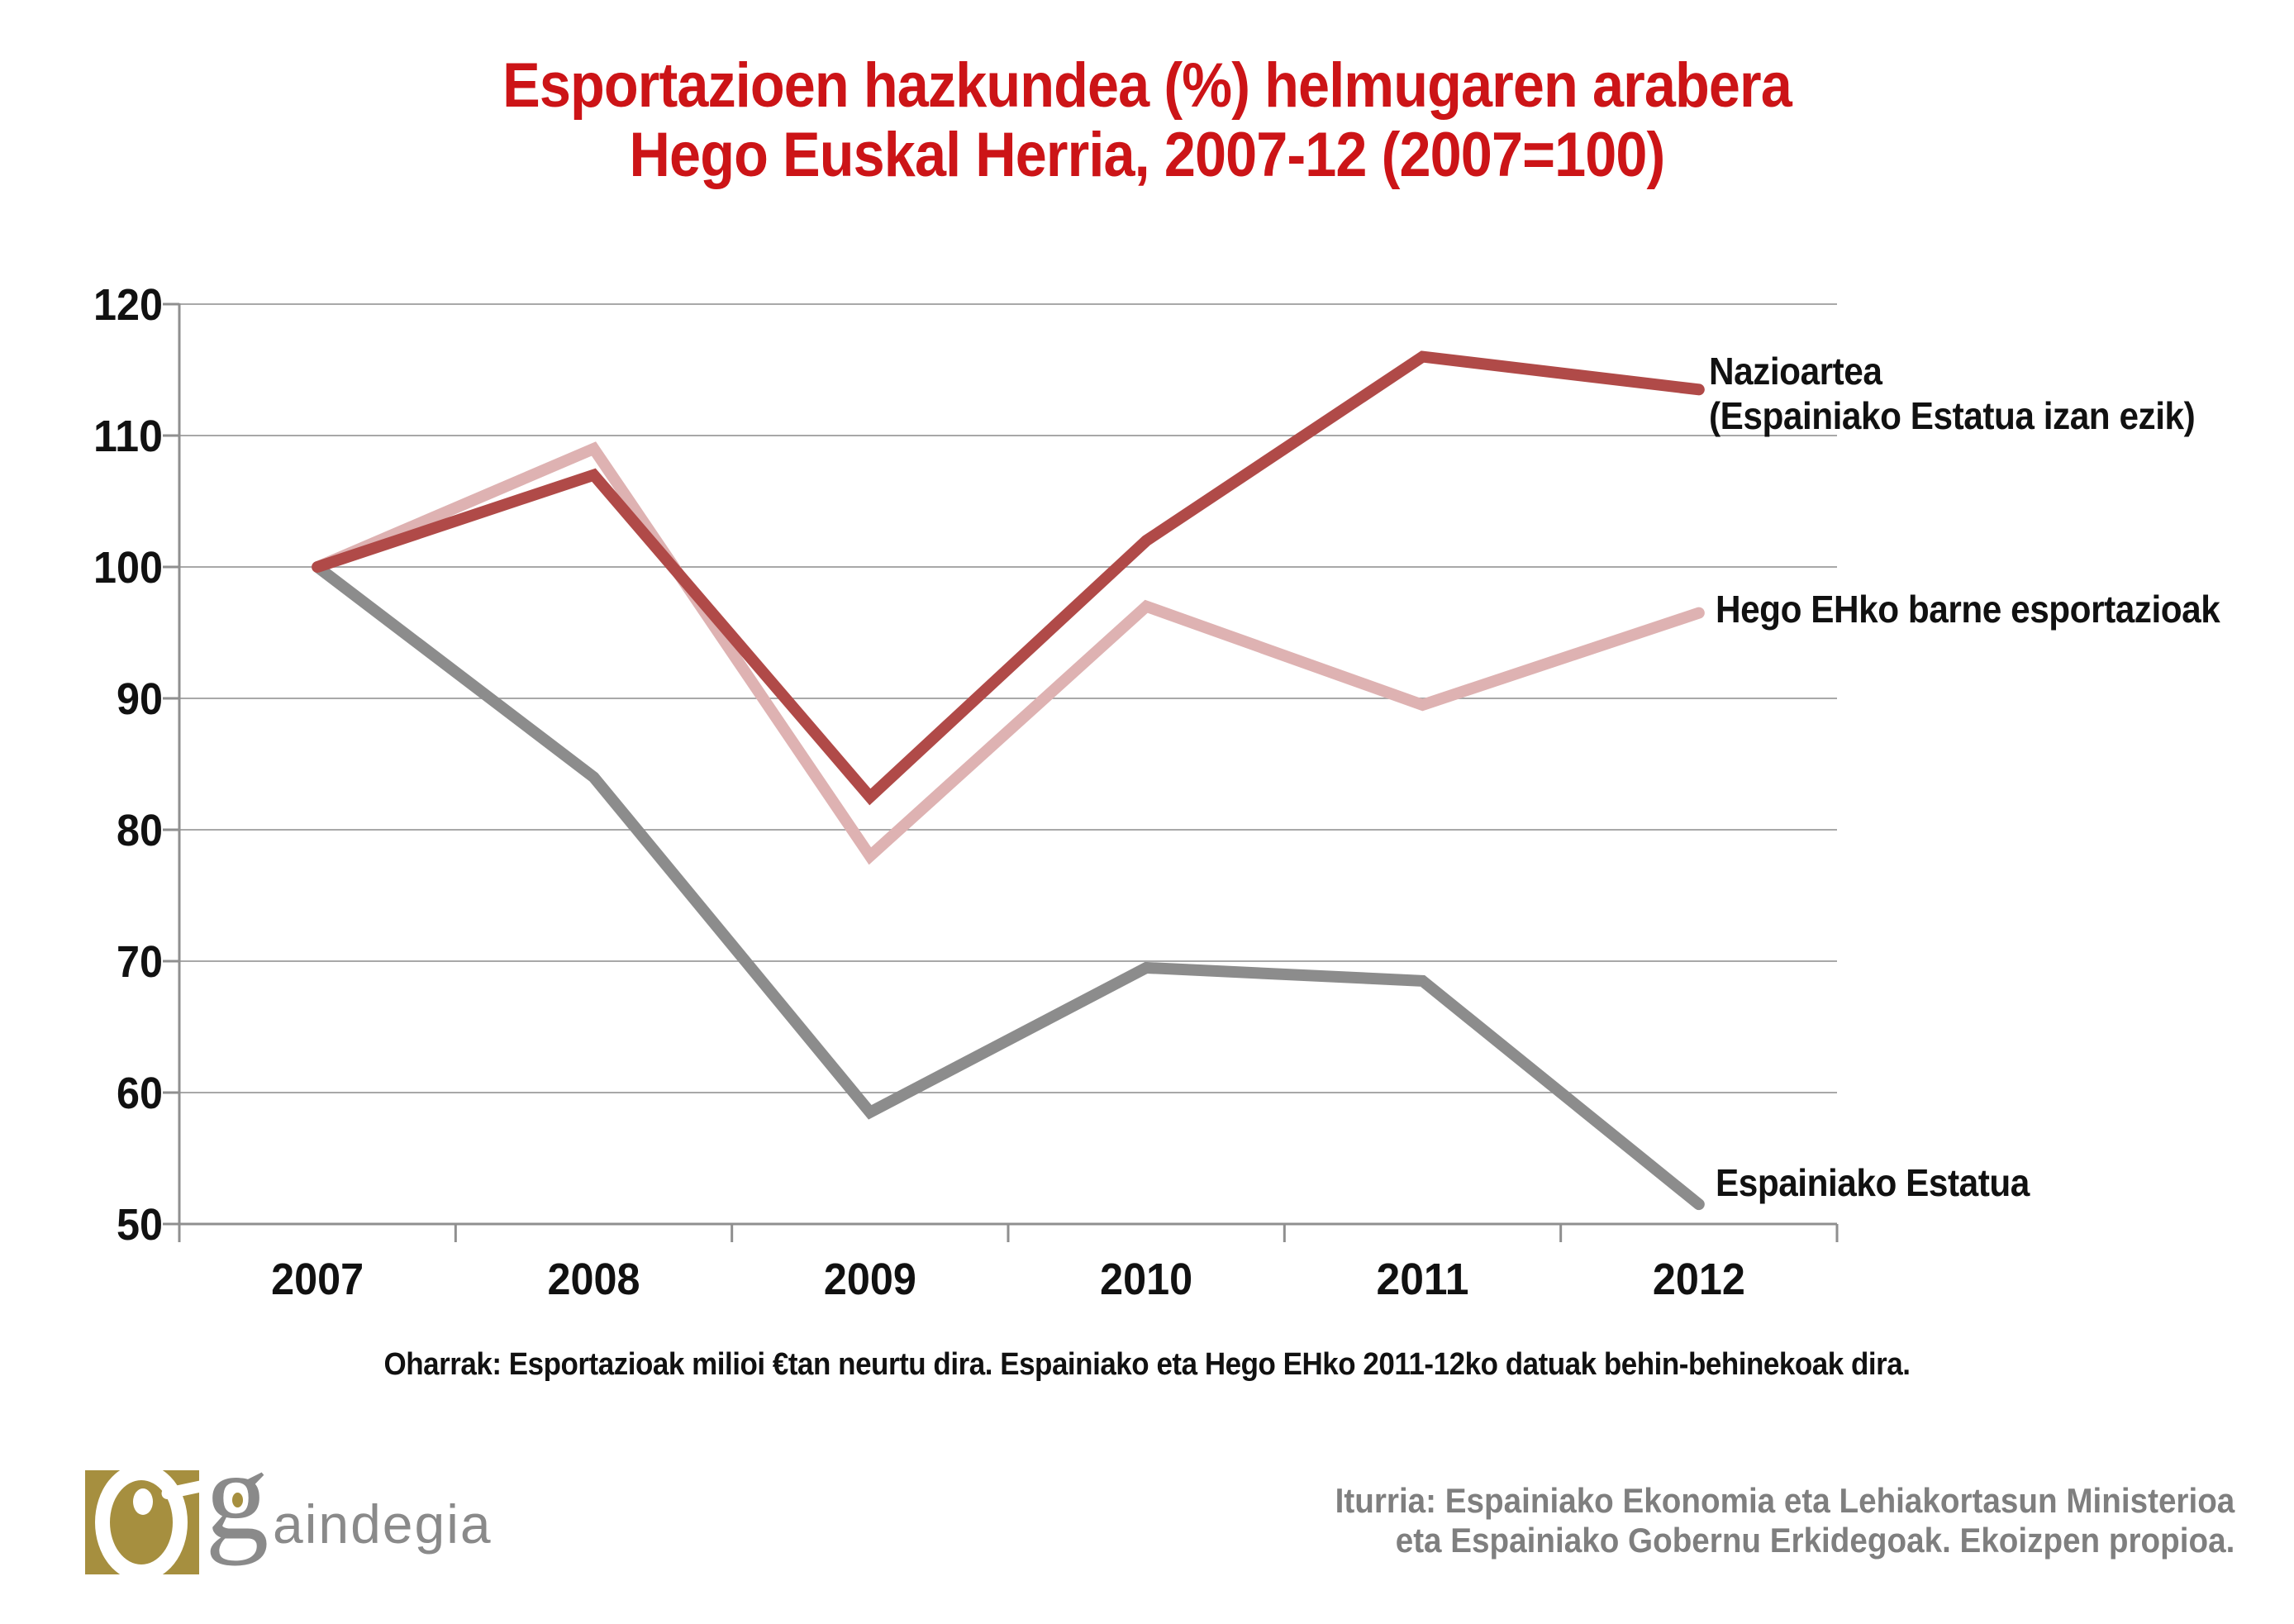  Describe the element at coordinates (143, 1501) in the screenshot. I see `logo-o-dot` at that location.